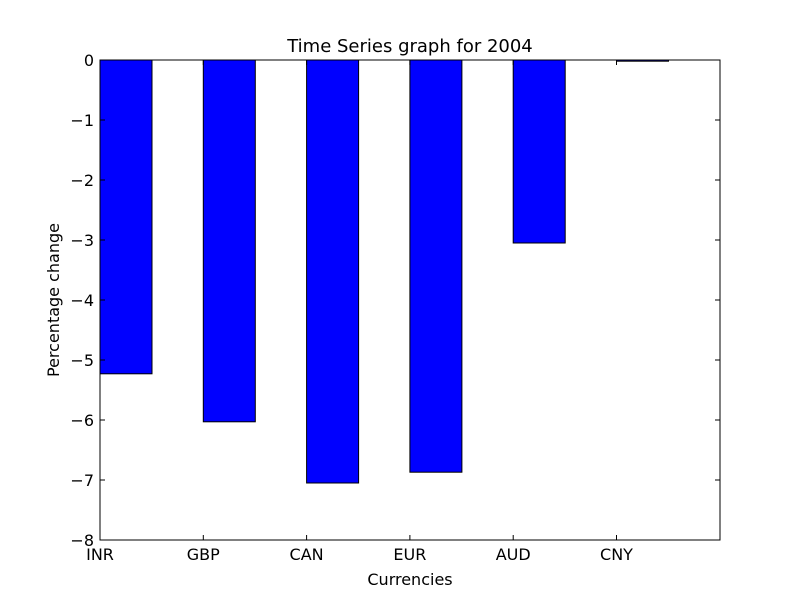  Describe the element at coordinates (409, 46) in the screenshot. I see `chart-title: Time Series graph for 2004` at that location.